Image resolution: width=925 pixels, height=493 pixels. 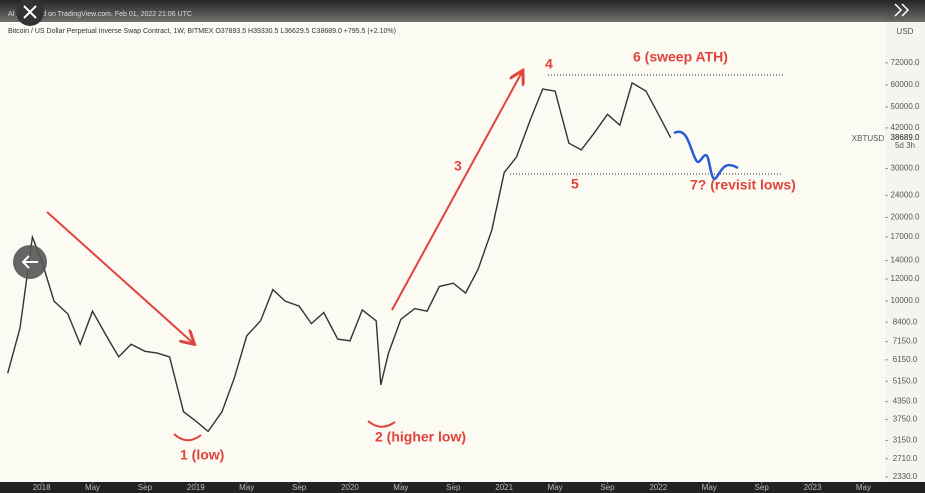 I want to click on annotation: 4, so click(x=549, y=64).